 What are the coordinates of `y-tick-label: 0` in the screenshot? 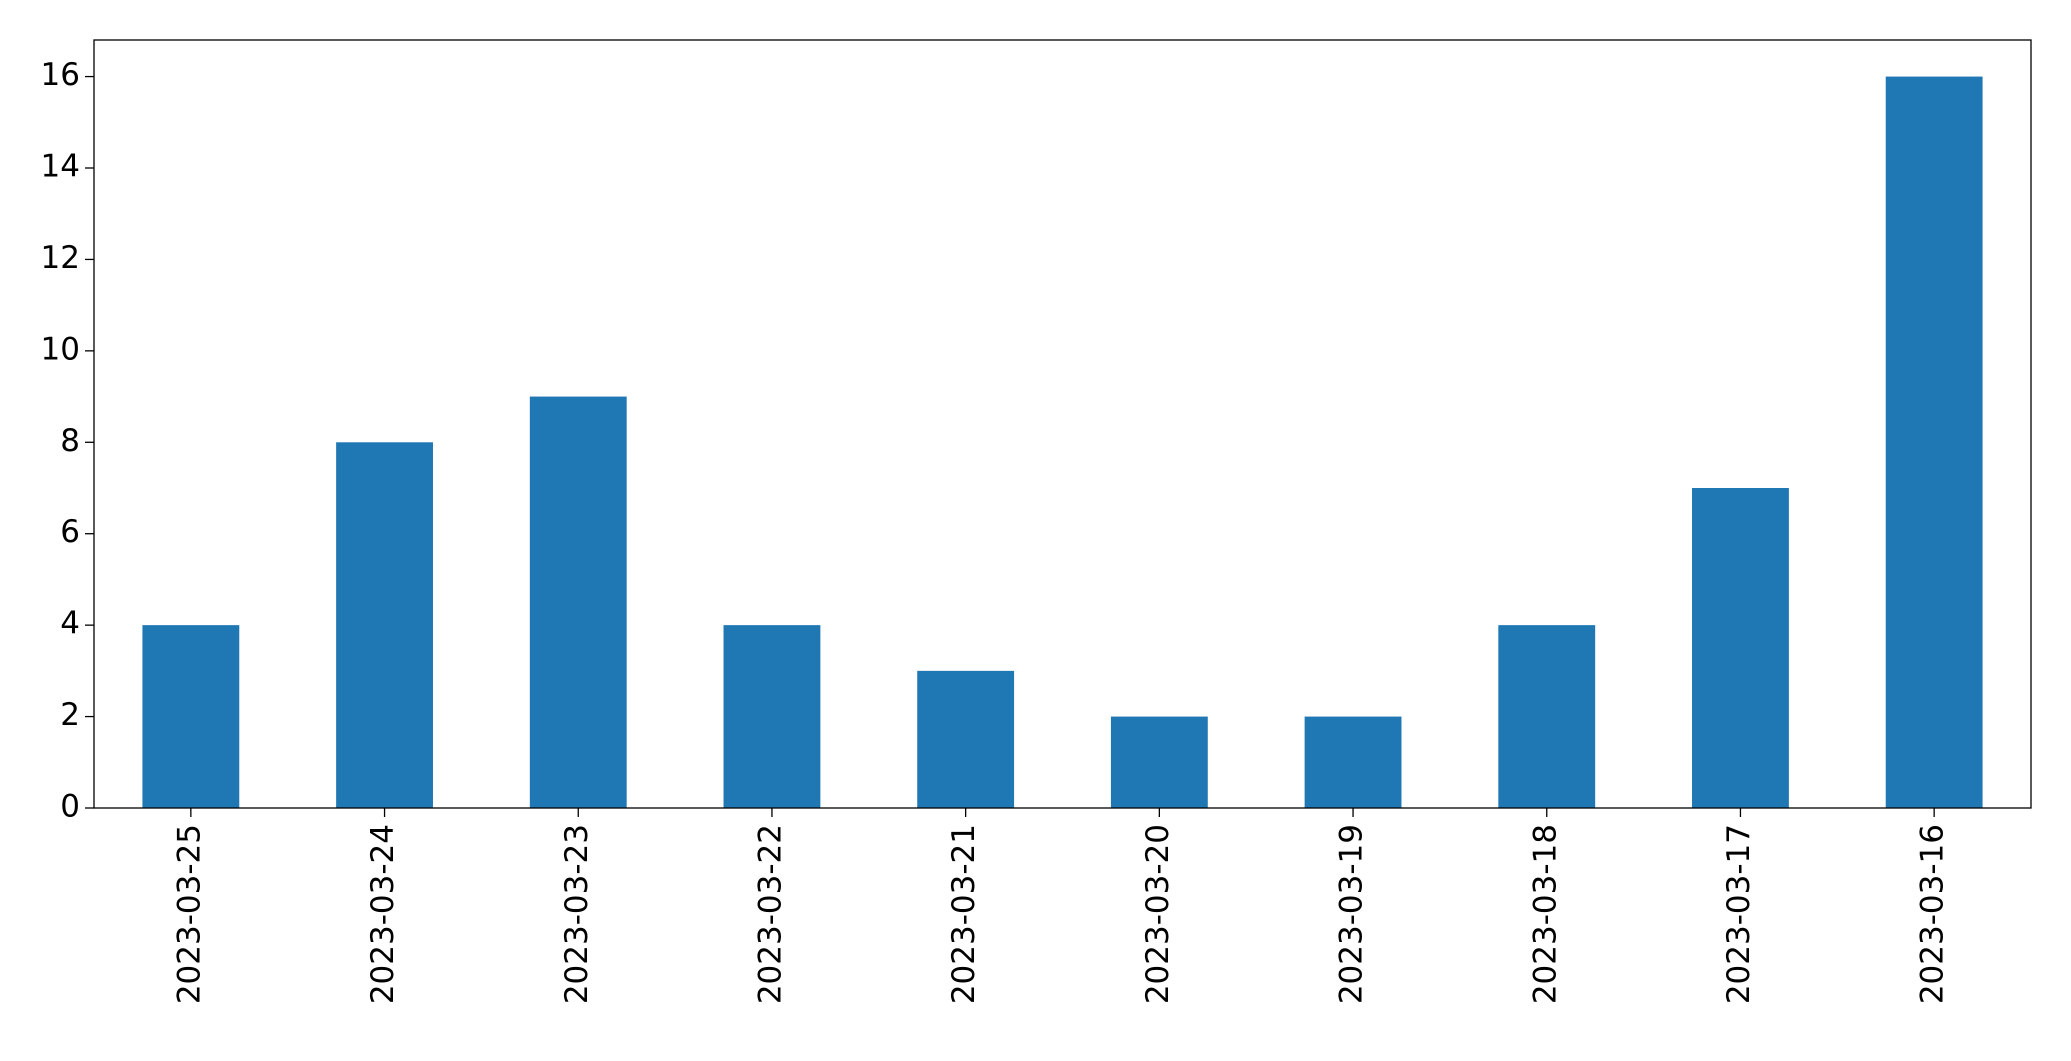 It's located at (70, 807).